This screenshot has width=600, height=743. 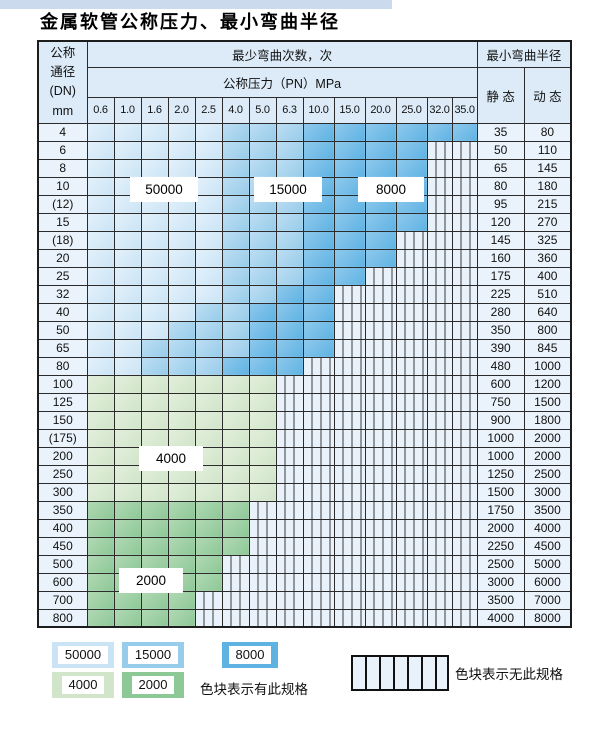 I want to click on dn-header-cell: 公称 通径 (DN) mm, so click(x=62, y=82).